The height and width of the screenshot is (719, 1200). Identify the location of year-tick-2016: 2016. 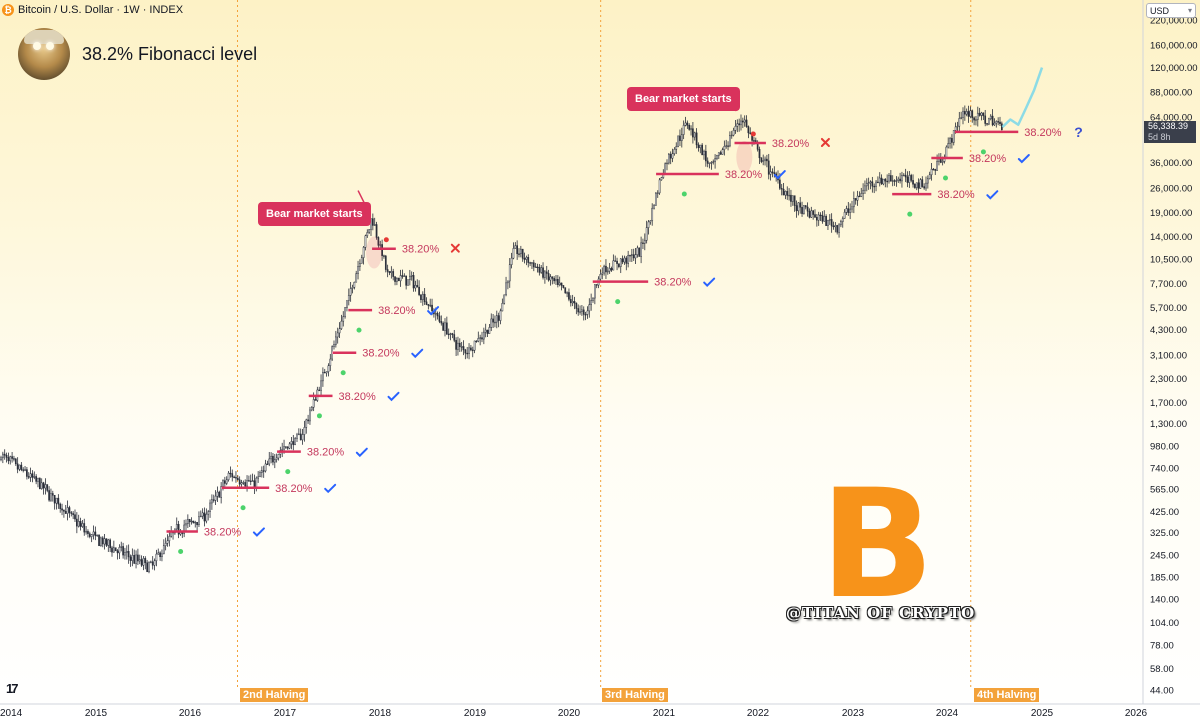
(190, 713).